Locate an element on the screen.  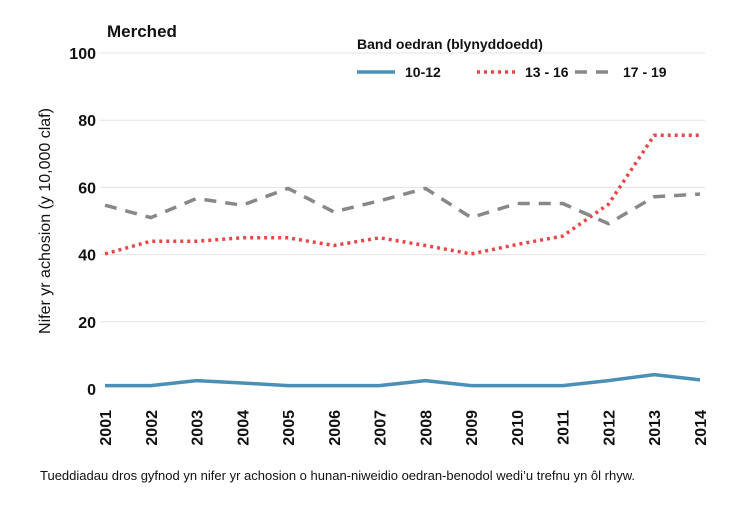
x-tick-label: 2009 is located at coordinates (472, 428).